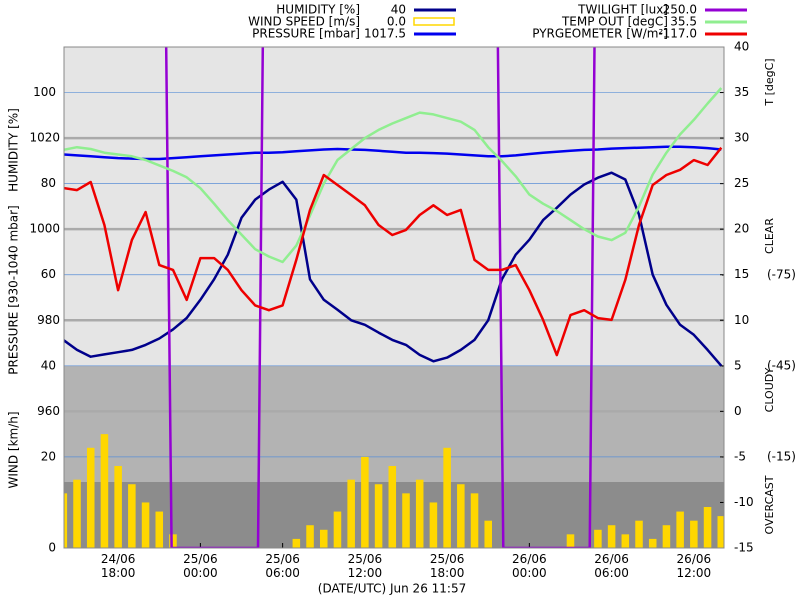  I want to click on x-tick-label-time: 06:00, so click(282, 573).